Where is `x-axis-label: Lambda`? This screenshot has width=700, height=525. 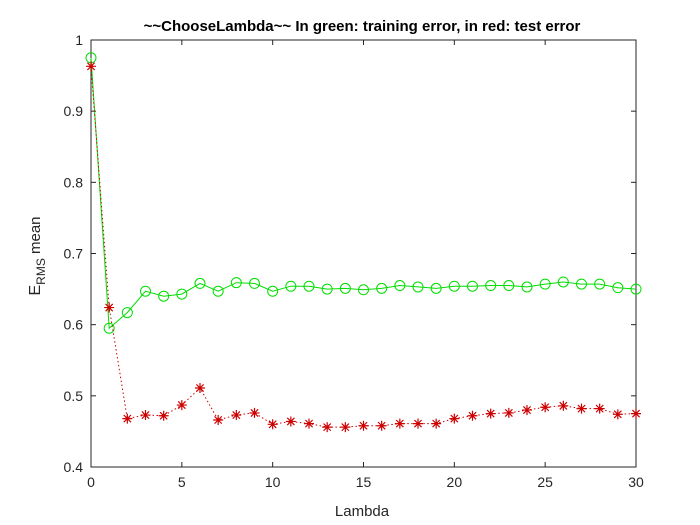
x-axis-label: Lambda is located at coordinates (362, 511).